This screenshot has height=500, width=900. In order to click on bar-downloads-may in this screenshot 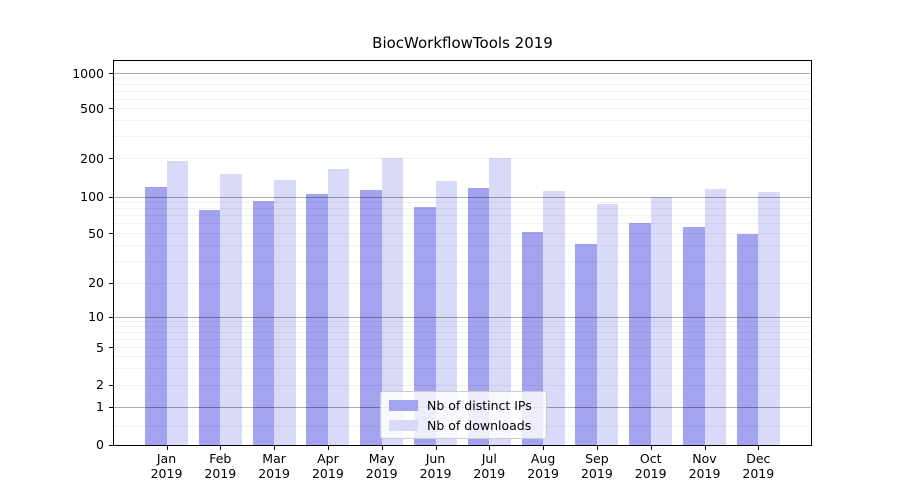, I will do `click(392, 301)`.